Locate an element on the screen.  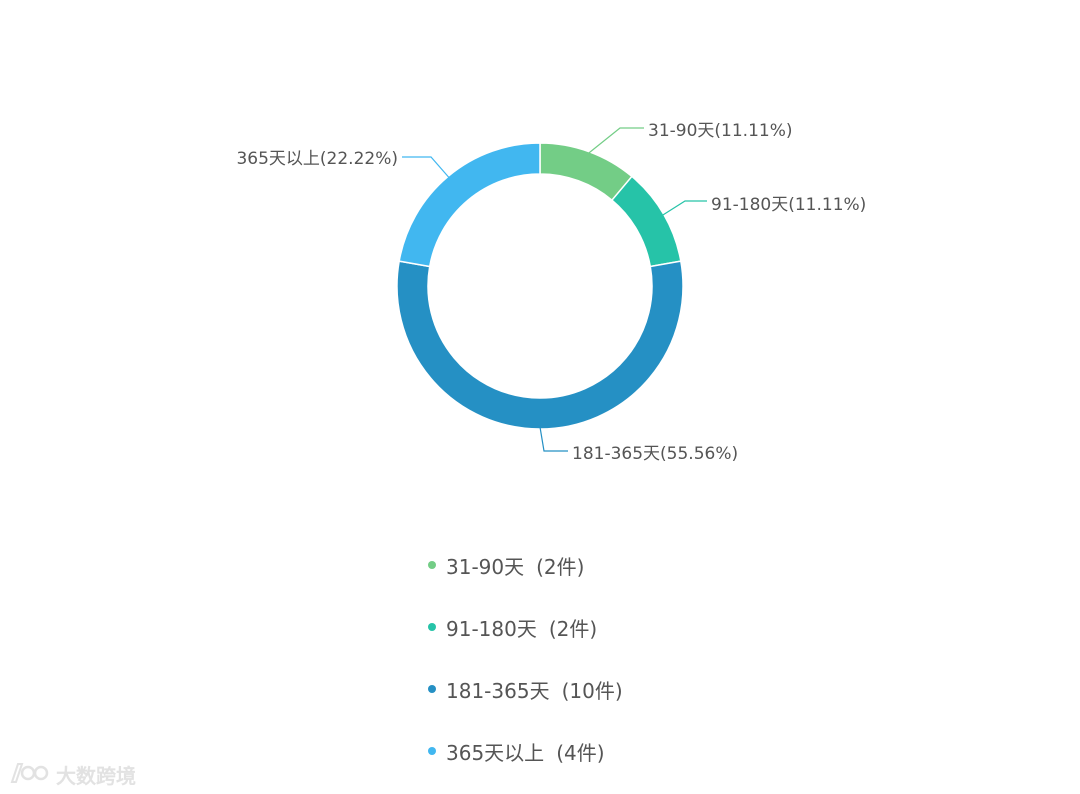
watermark-logo-icon is located at coordinates (29, 773).